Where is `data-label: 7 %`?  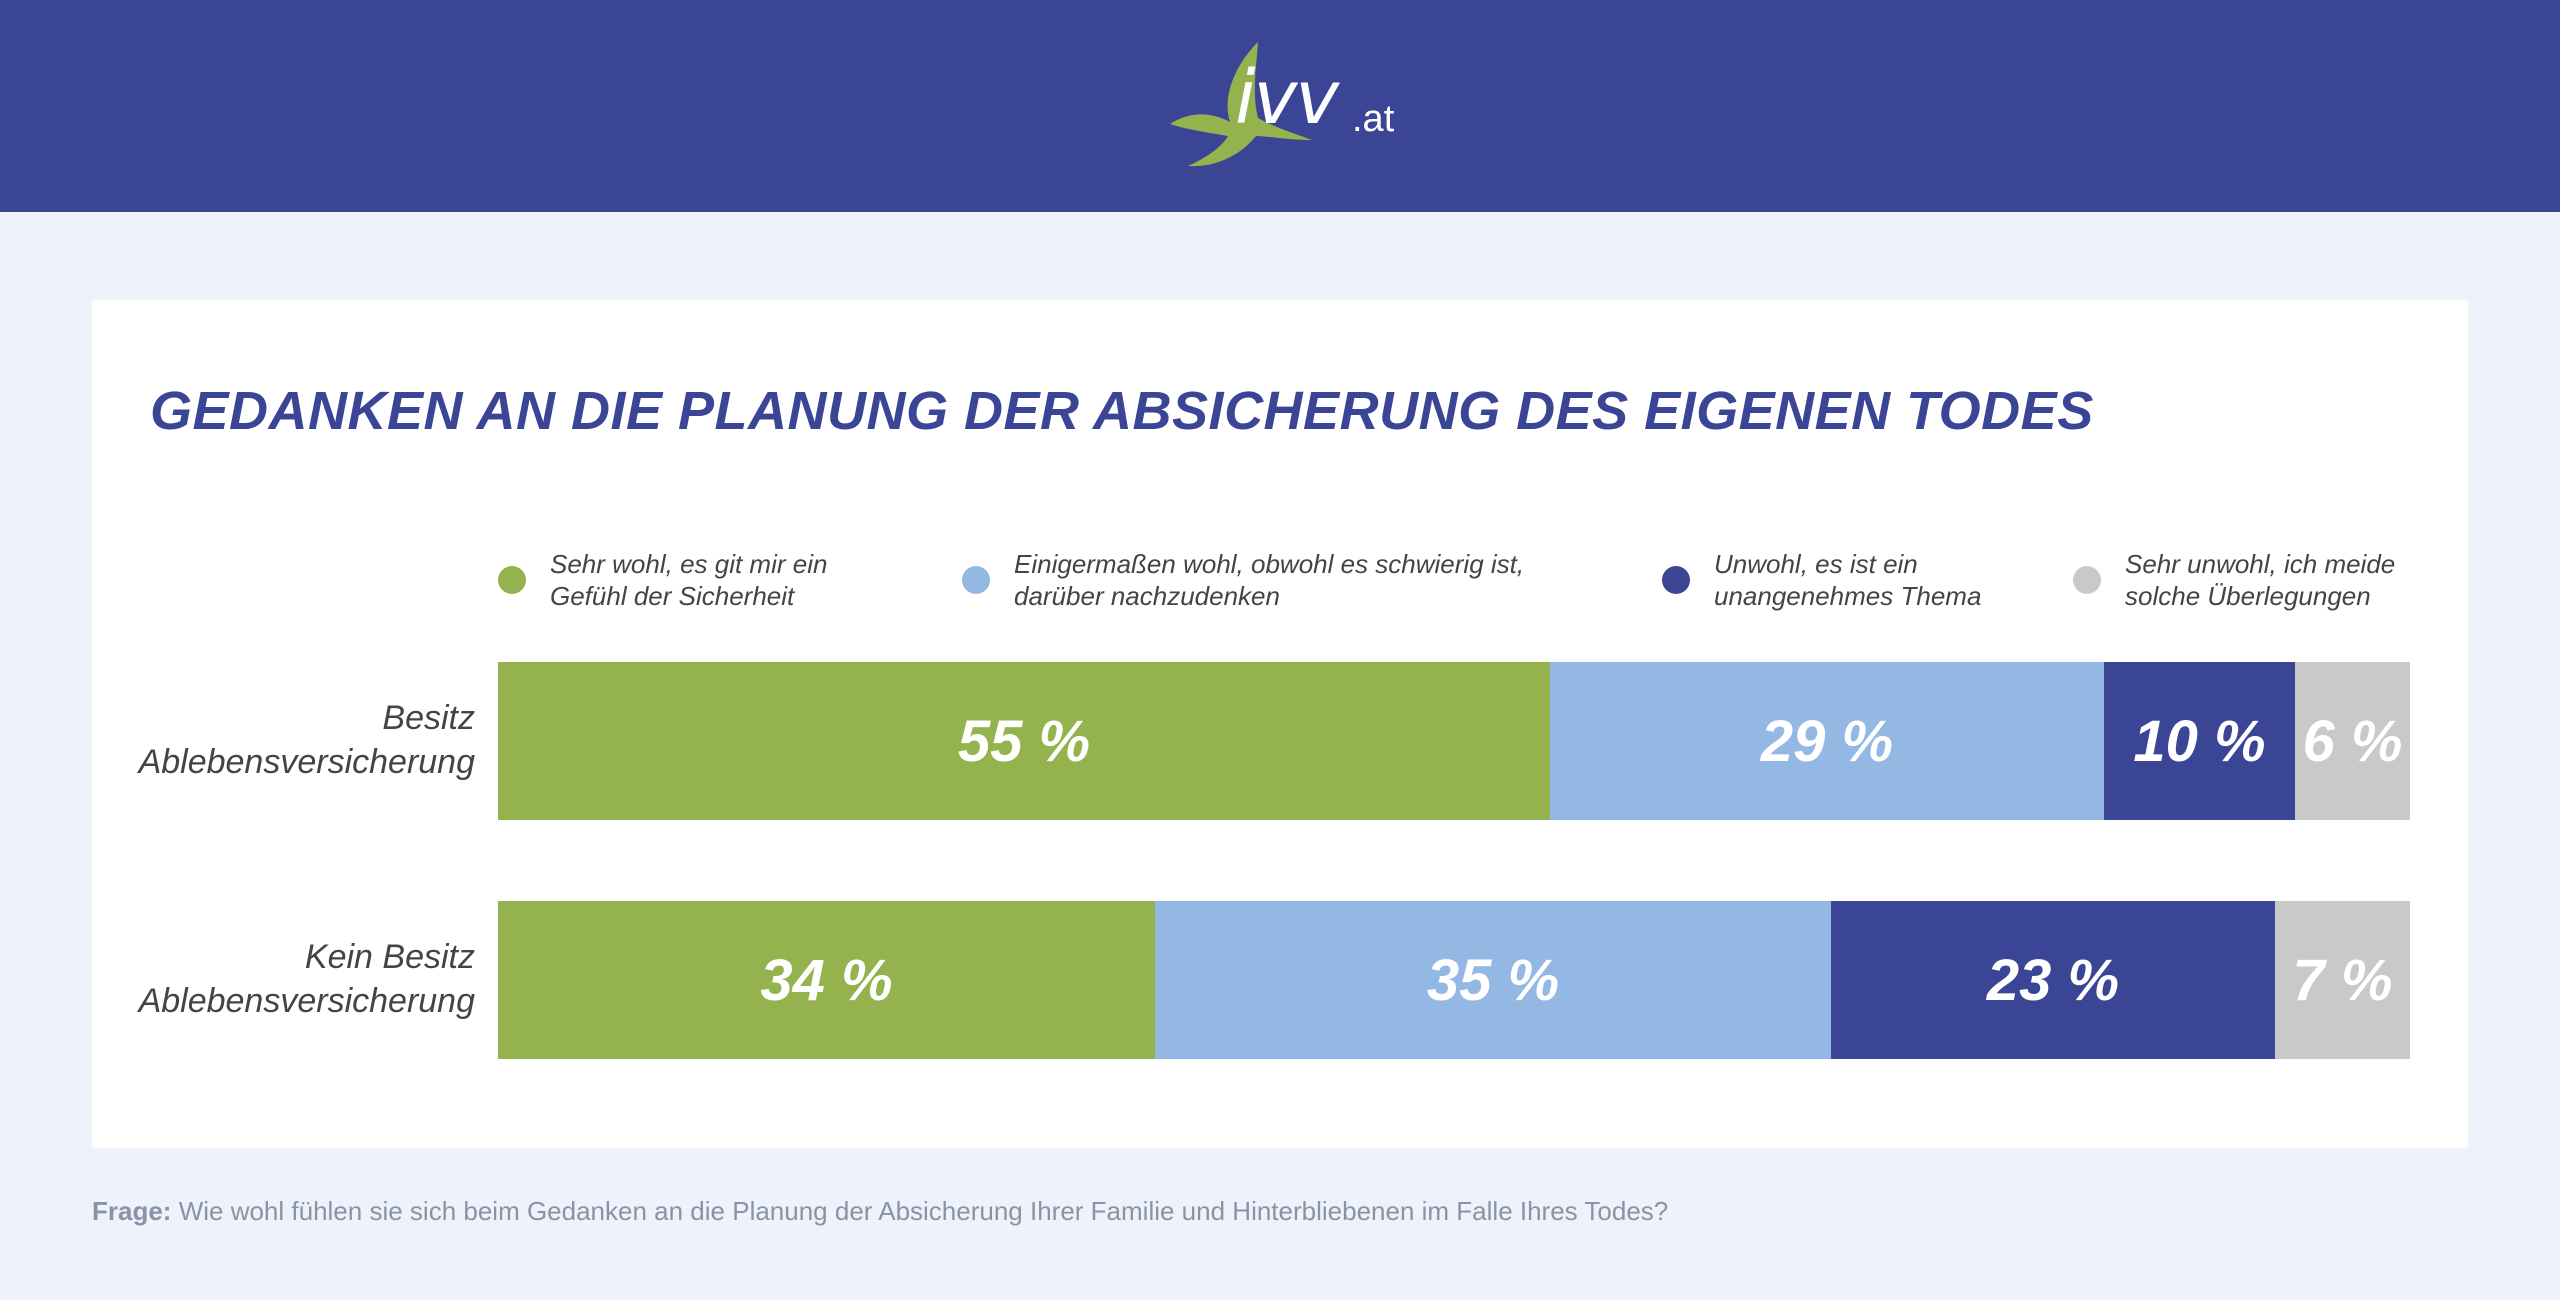
data-label: 7 % is located at coordinates (2342, 980).